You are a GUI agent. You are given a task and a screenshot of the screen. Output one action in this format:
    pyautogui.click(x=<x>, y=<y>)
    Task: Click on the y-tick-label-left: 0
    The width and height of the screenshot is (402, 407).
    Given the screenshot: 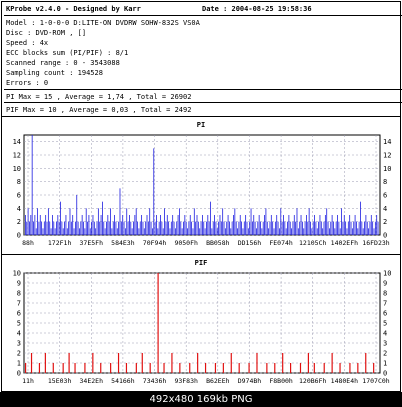 What is the action you would take?
    pyautogui.click(x=19, y=236)
    